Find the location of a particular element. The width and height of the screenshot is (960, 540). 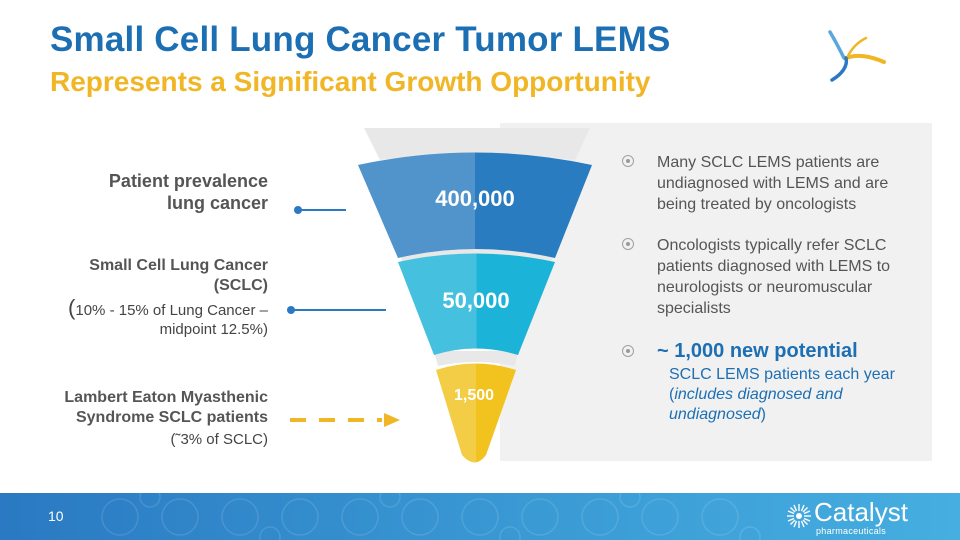

brand-tagline: pharmaceuticals is located at coordinates (851, 531).